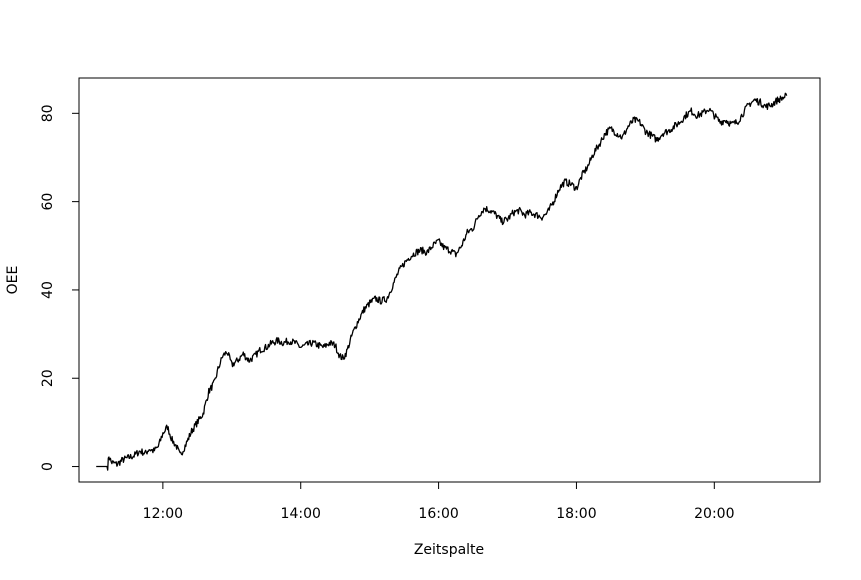 The image size is (861, 580). Describe the element at coordinates (48, 113) in the screenshot. I see `y-tick-label: 80` at that location.